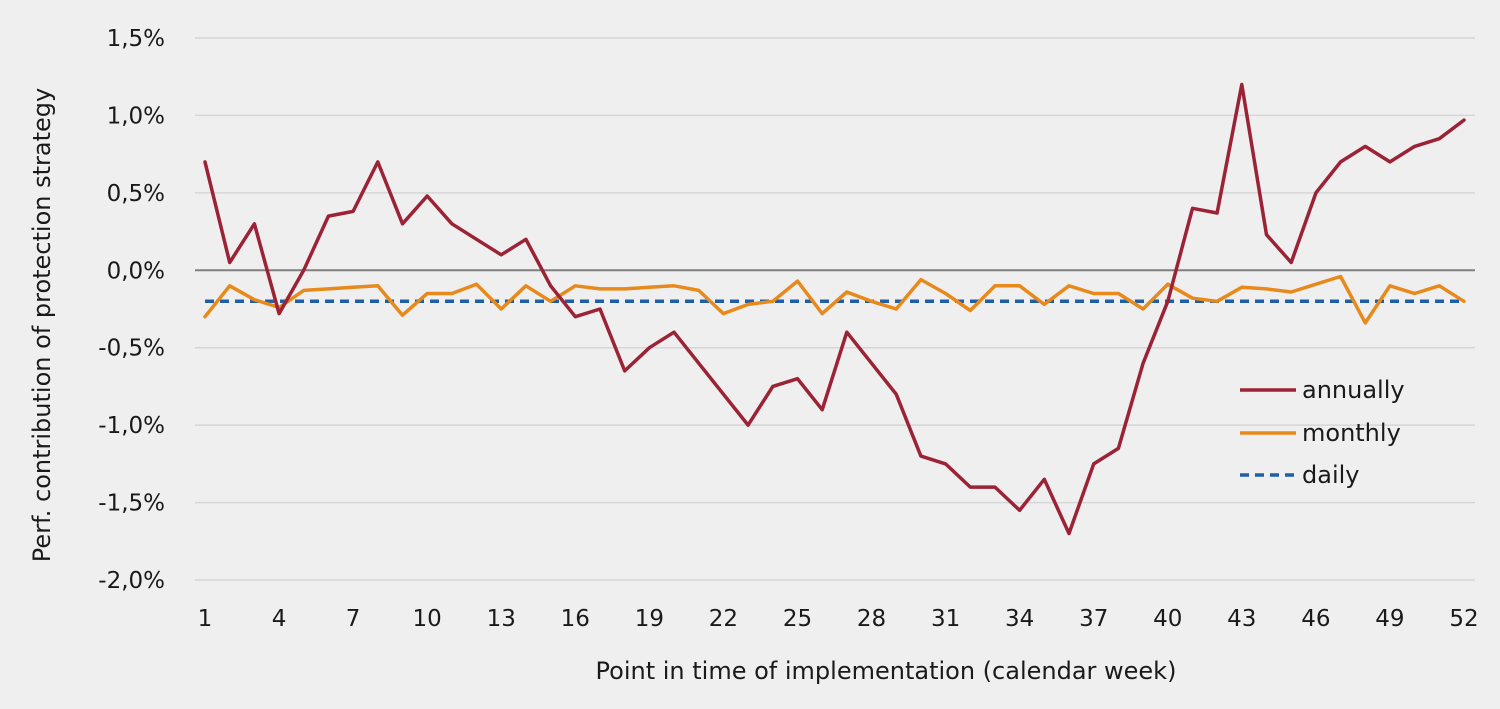 The width and height of the screenshot is (1500, 709). Describe the element at coordinates (501, 619) in the screenshot. I see `x-tick-label: 13` at that location.